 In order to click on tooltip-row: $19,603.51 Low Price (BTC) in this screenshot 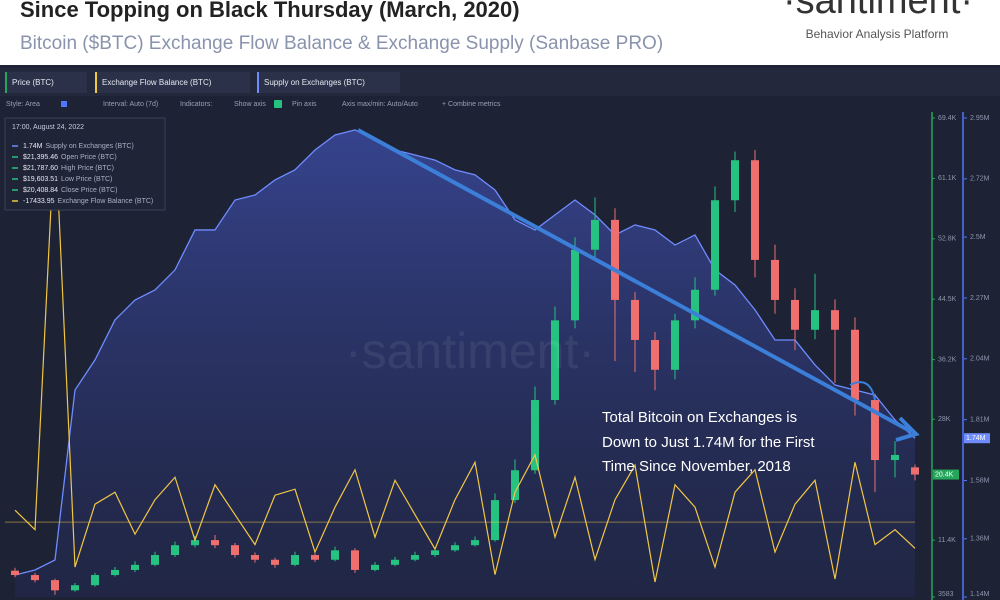, I will do `click(67, 179)`.